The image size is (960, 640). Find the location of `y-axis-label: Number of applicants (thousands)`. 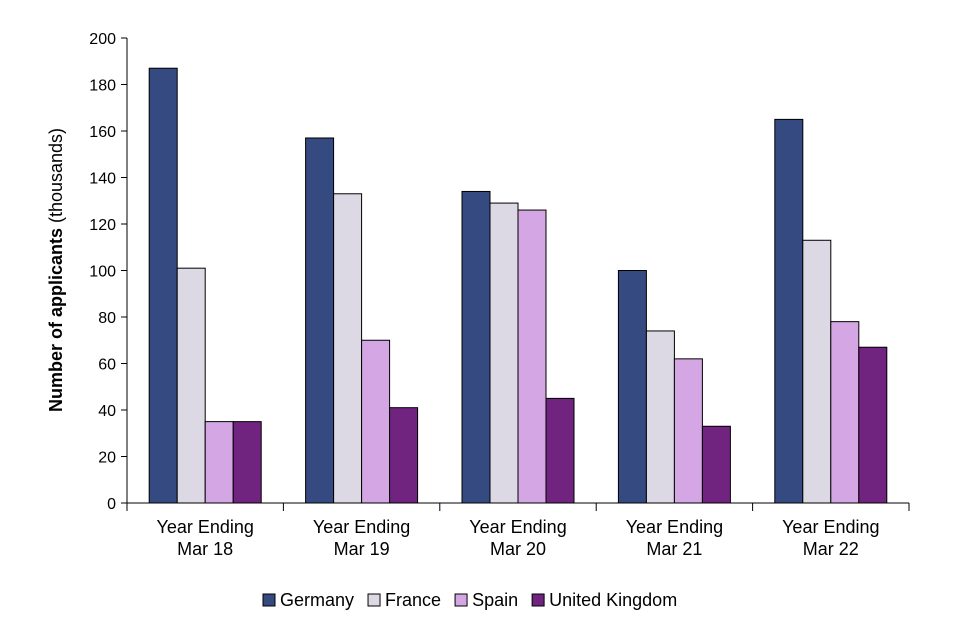

y-axis-label: Number of applicants (thousands) is located at coordinates (56, 270).